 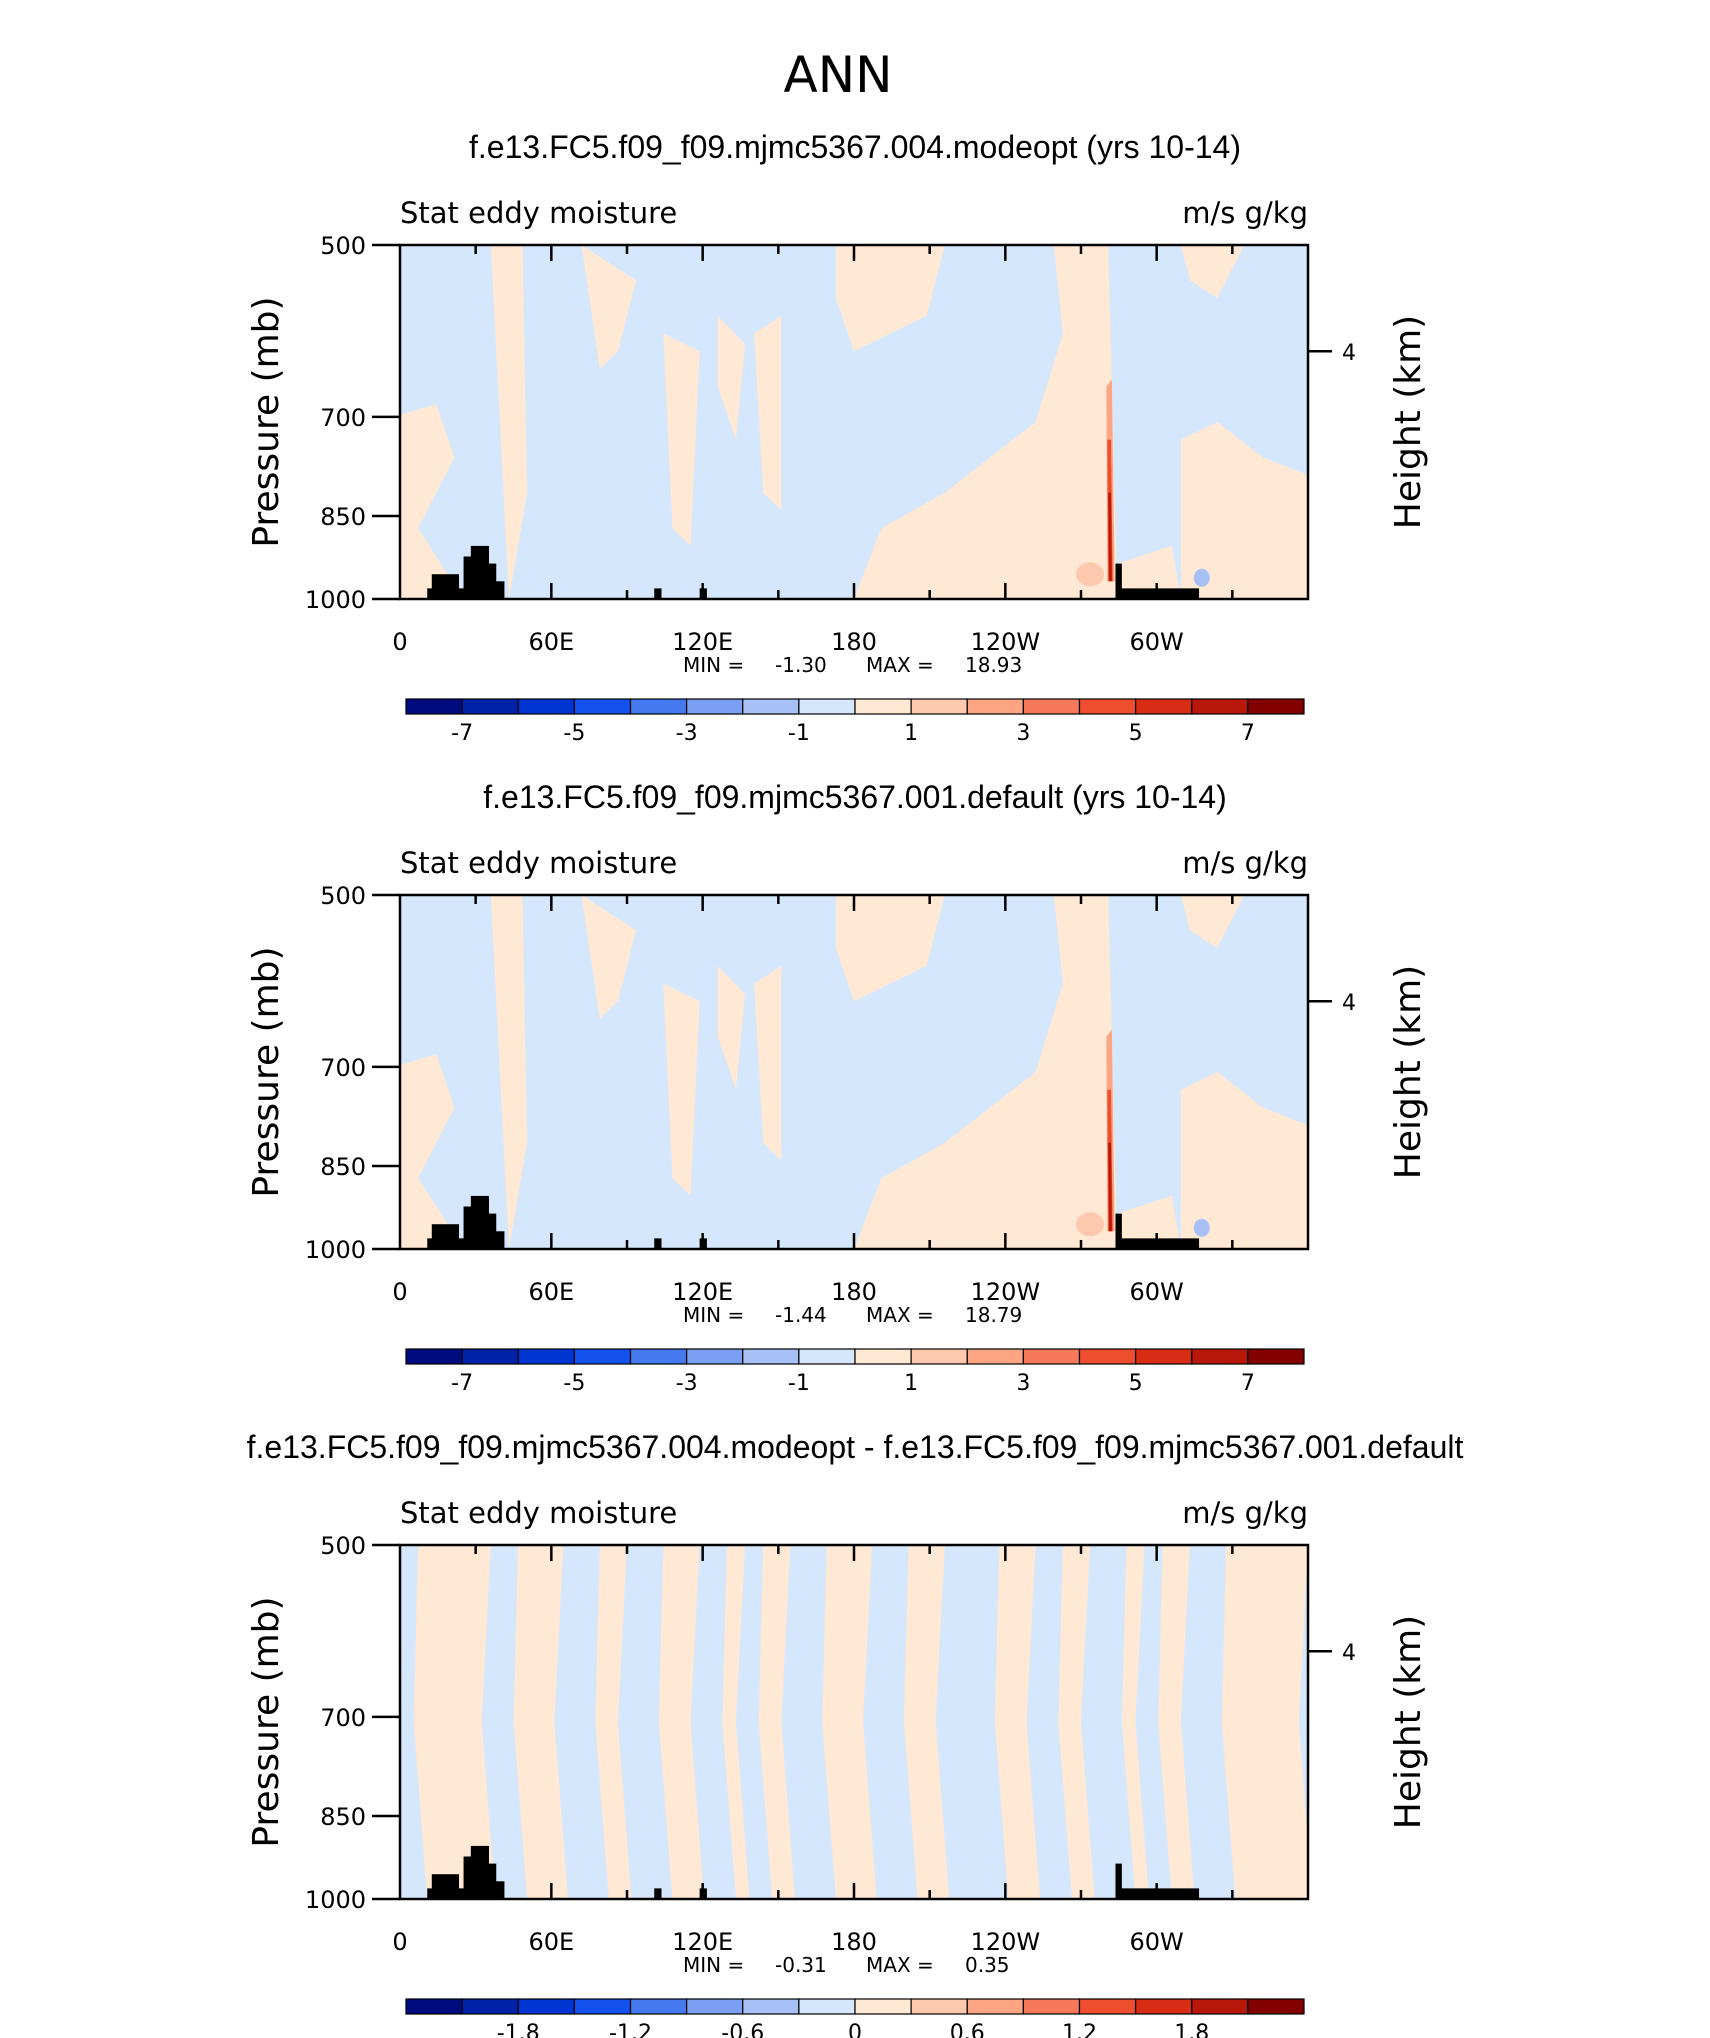 I want to click on colorbar-label: -1.2, so click(x=630, y=2029).